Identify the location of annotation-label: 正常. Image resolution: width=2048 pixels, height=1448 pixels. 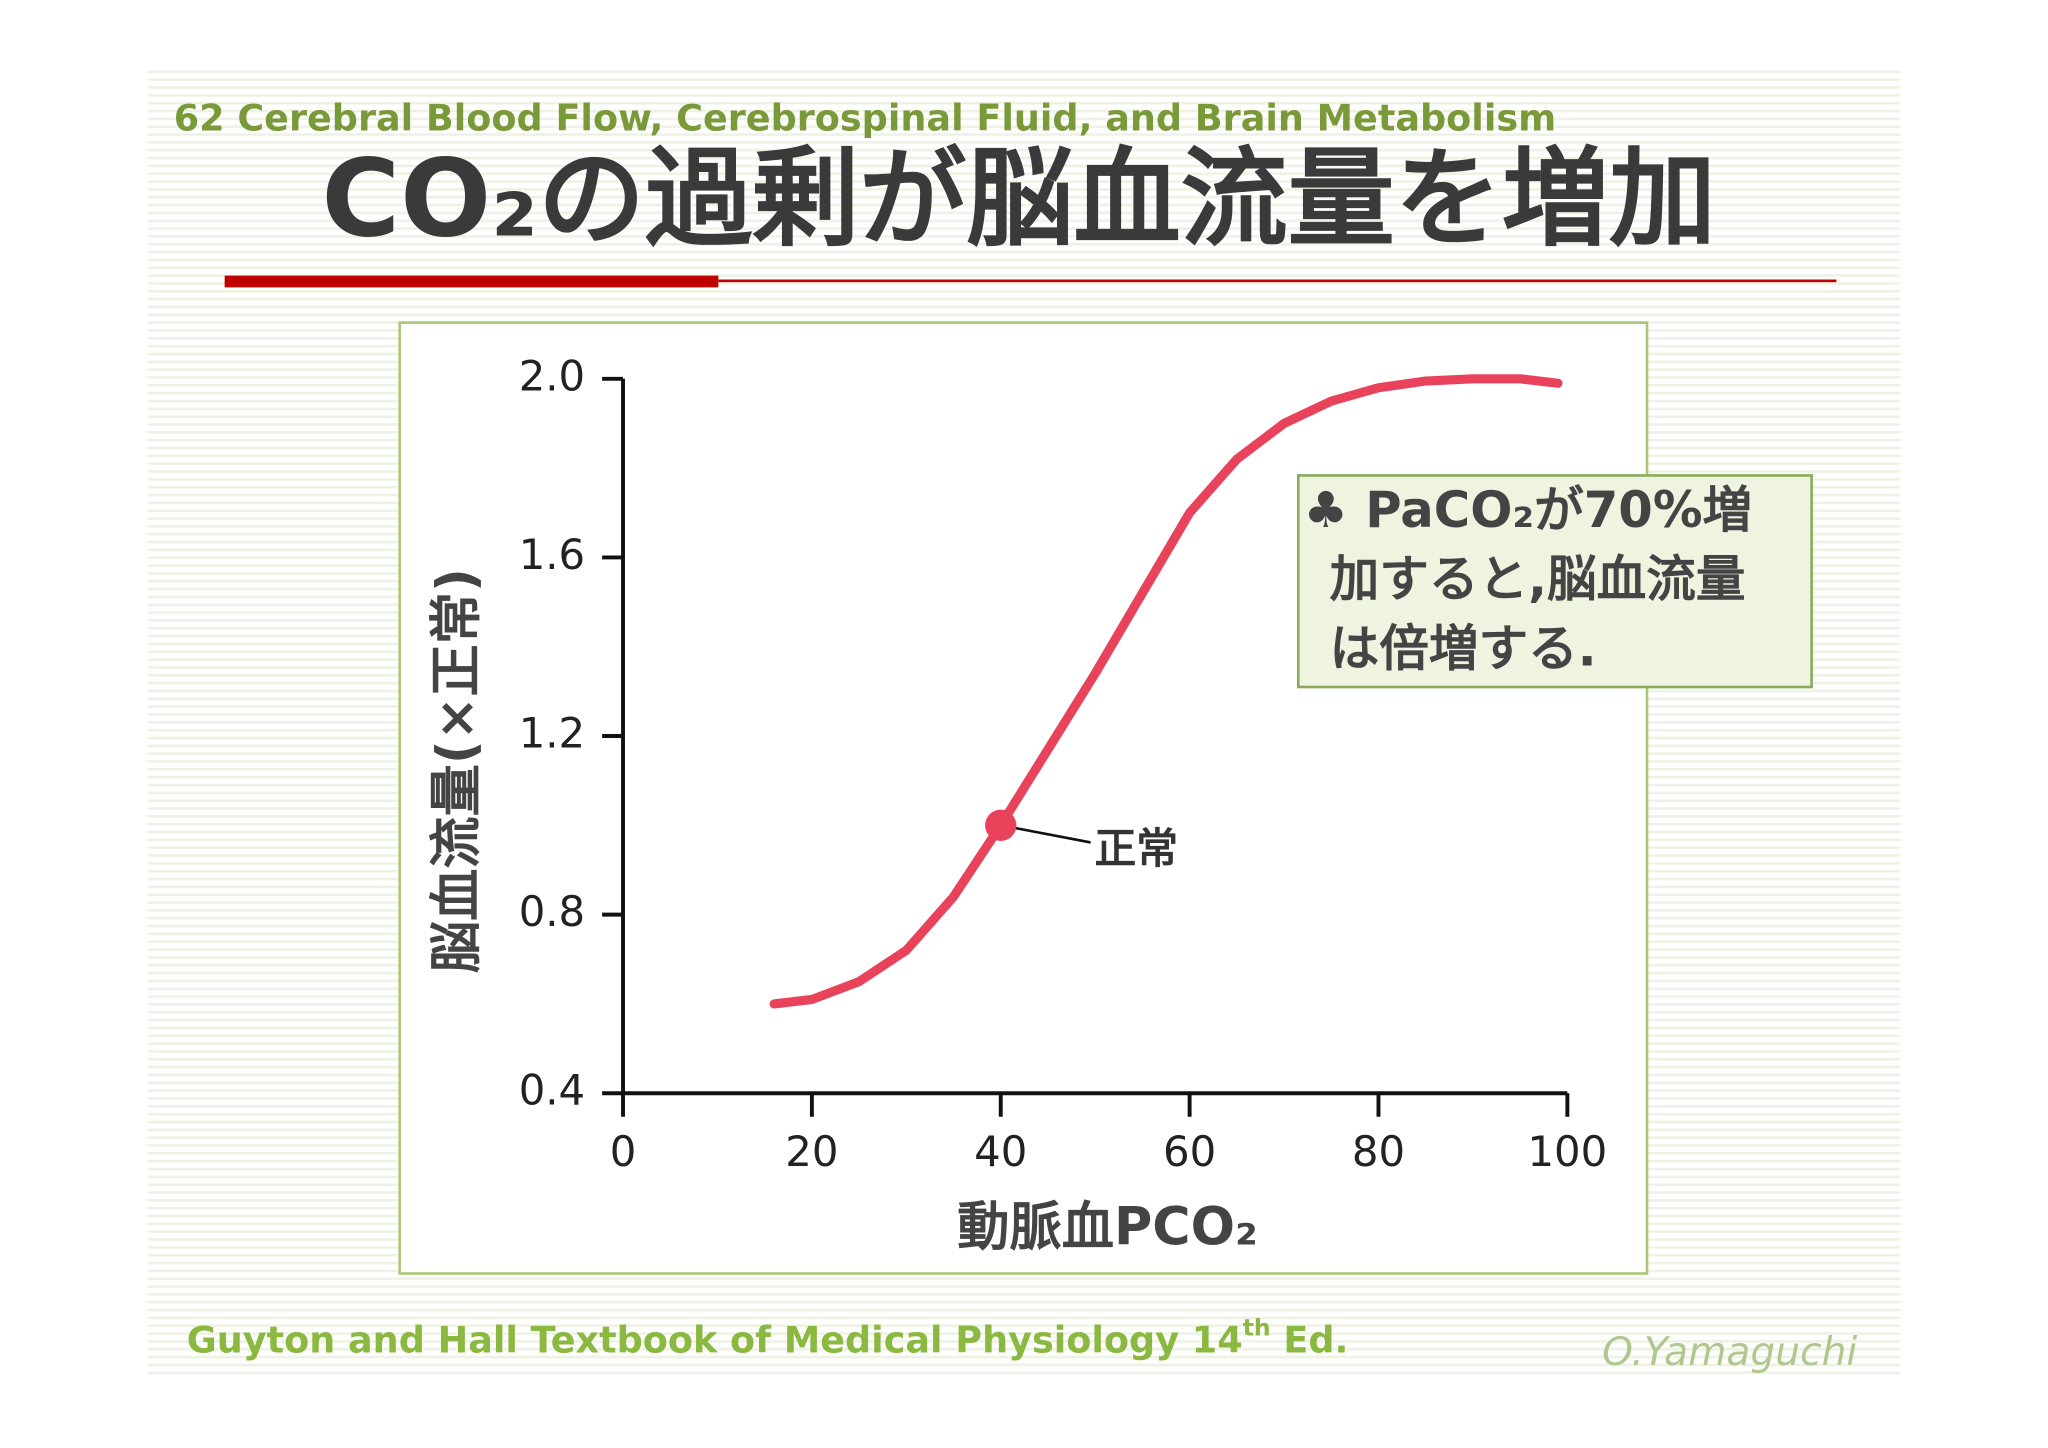
(1137, 848).